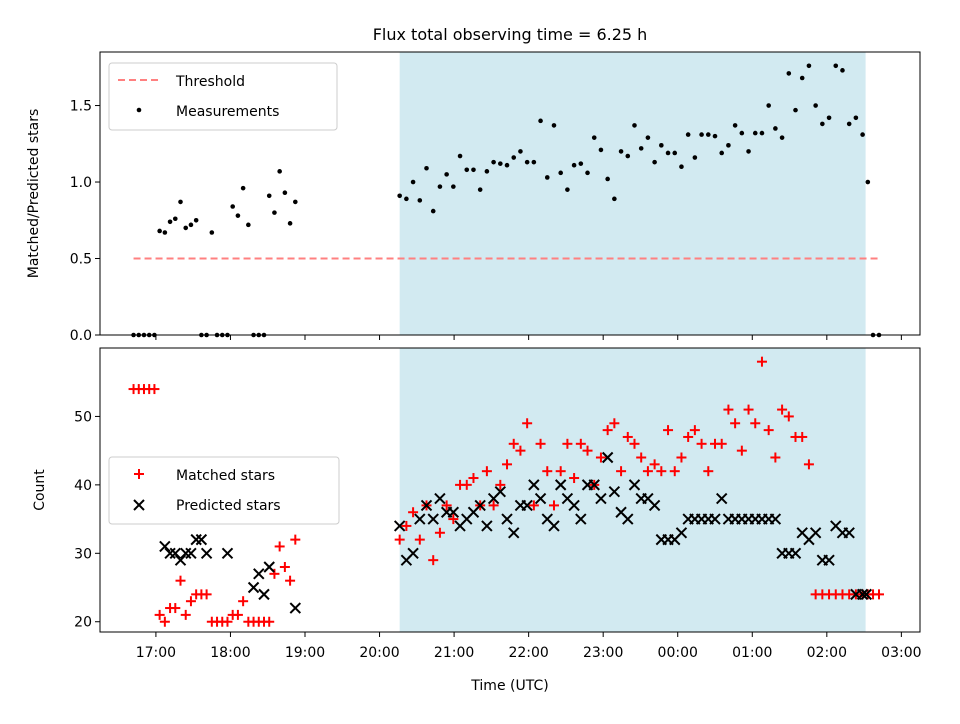 This screenshot has height=724, width=960. What do you see at coordinates (510, 34) in the screenshot?
I see `figure-title: Flux total observing time = 6.25 h` at bounding box center [510, 34].